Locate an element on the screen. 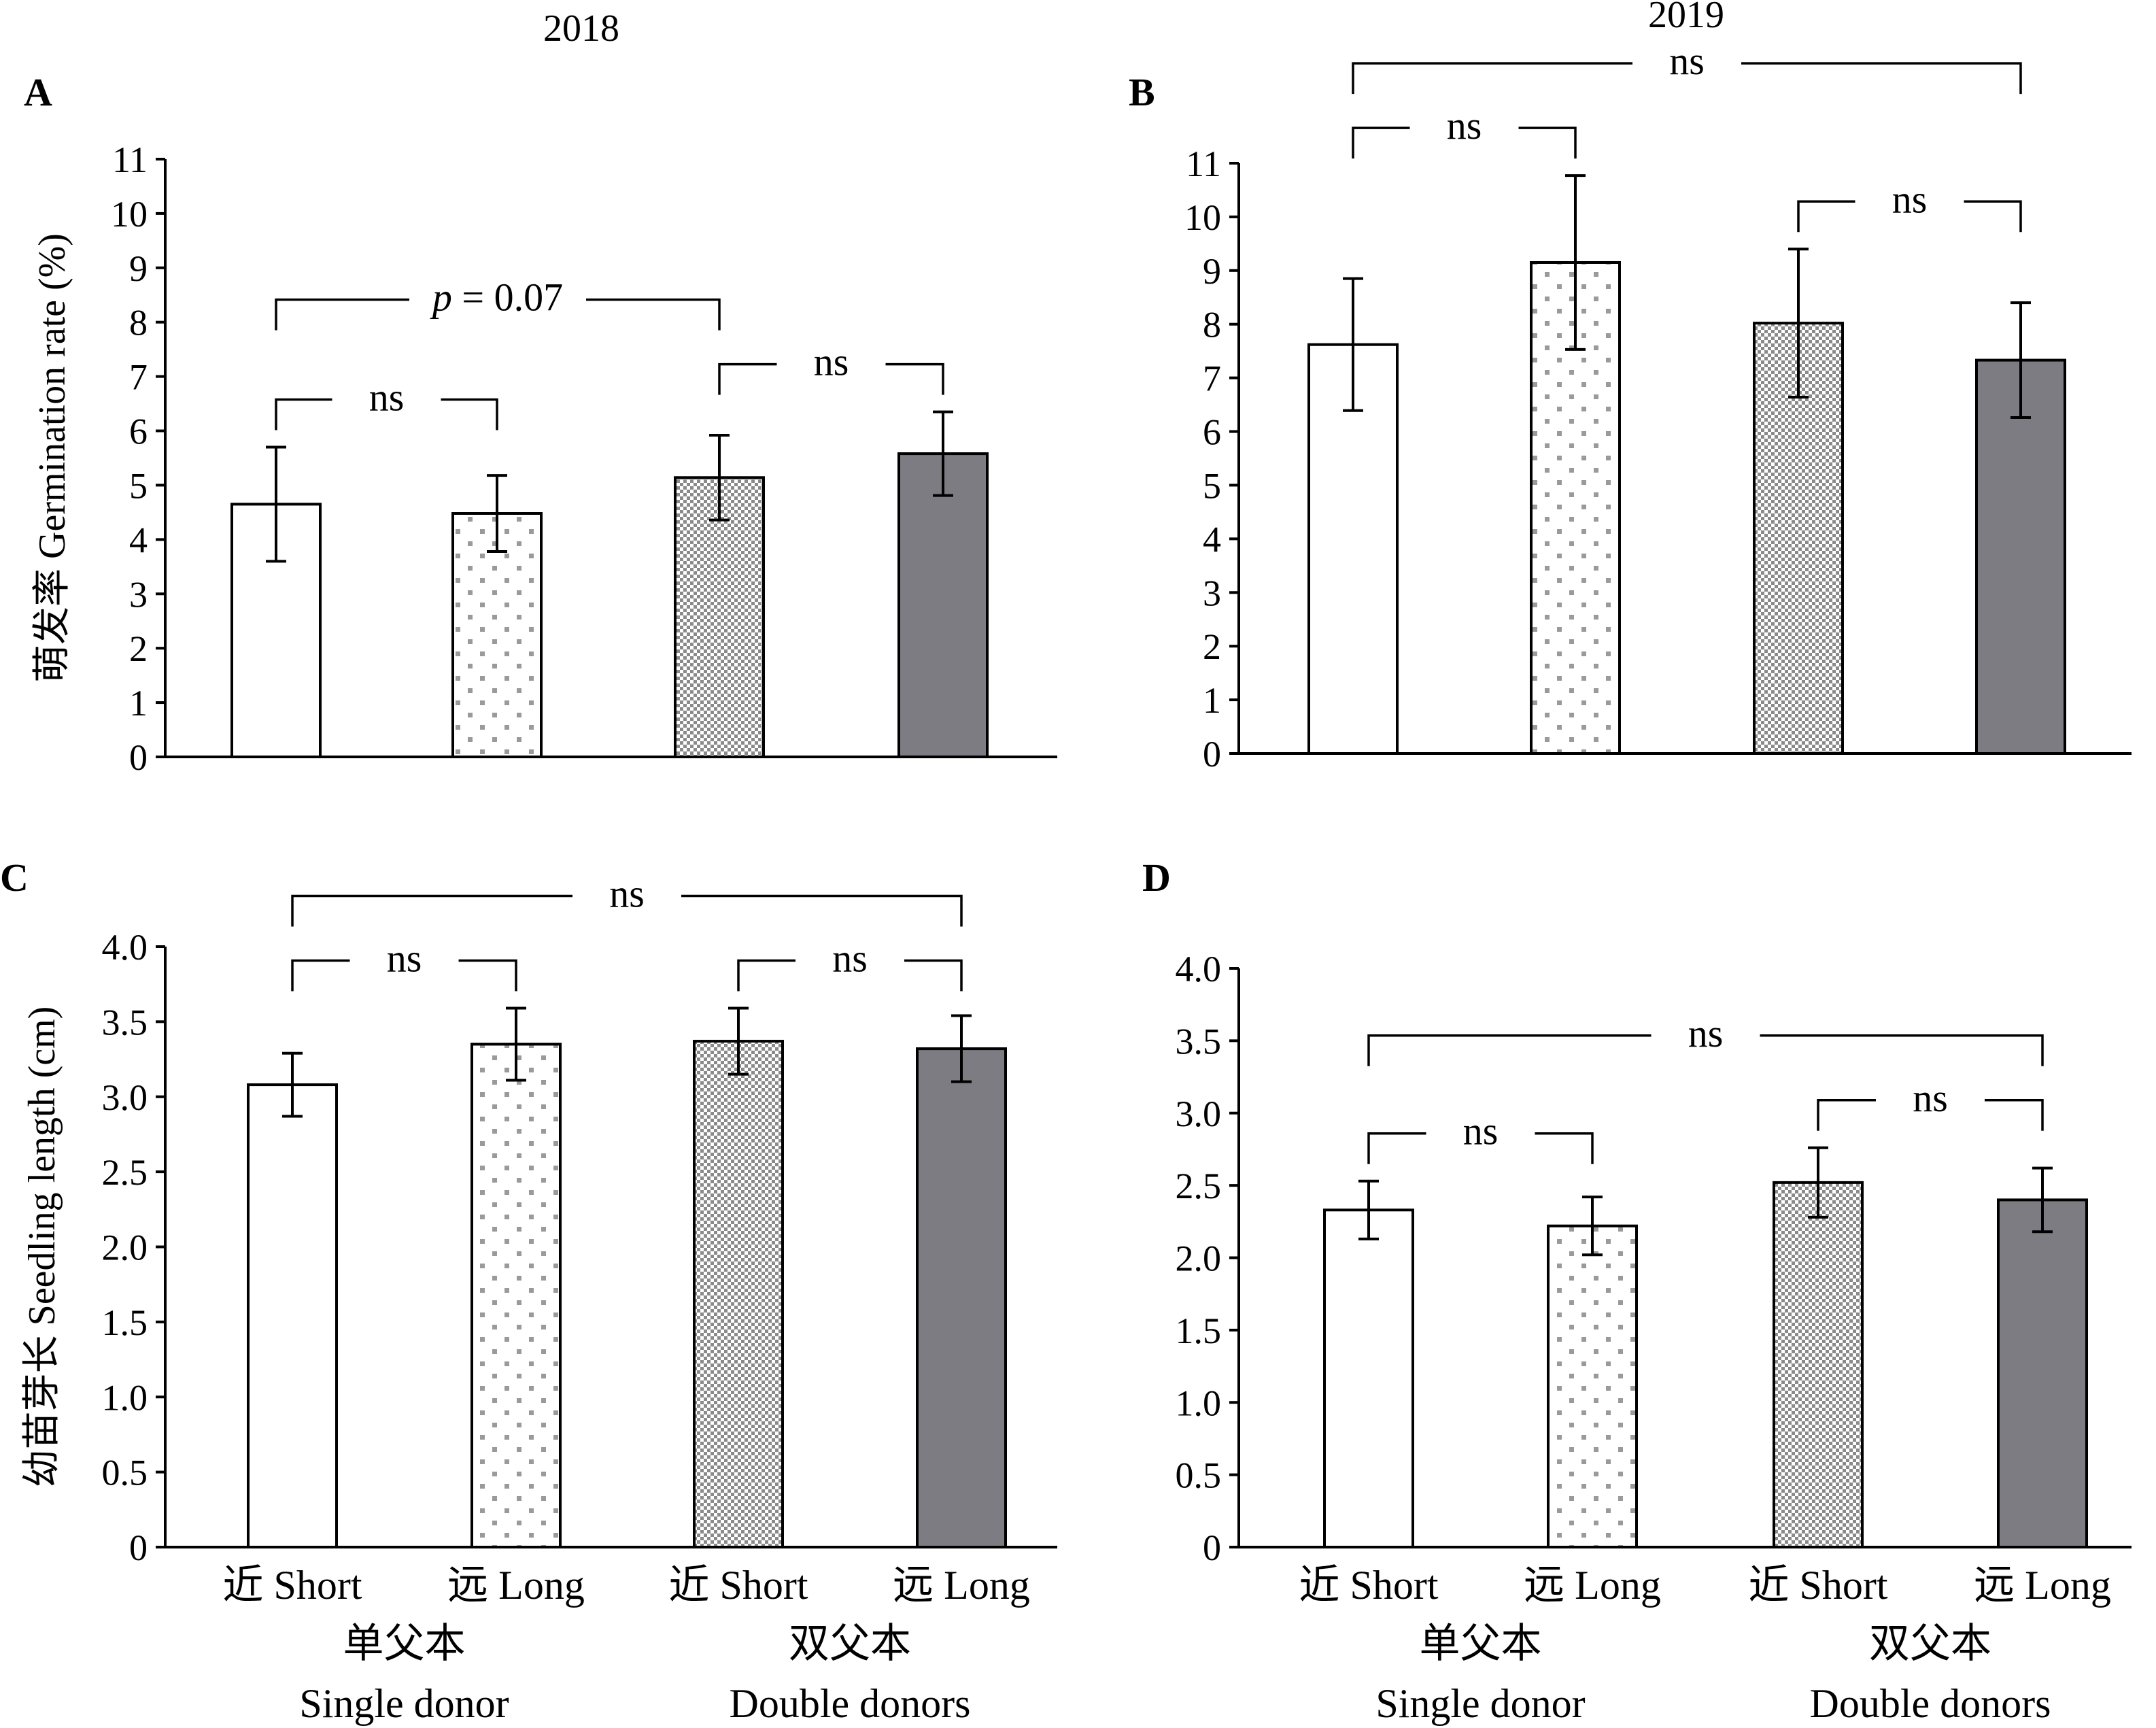  y-tick-label: 9 is located at coordinates (138, 269).